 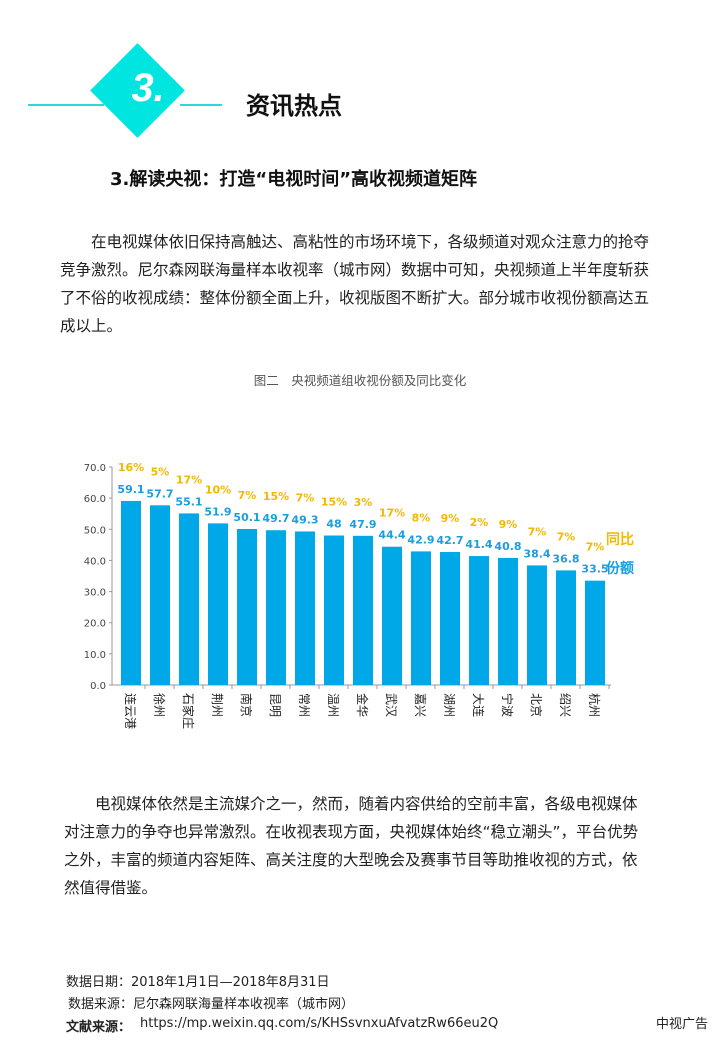 I want to click on share-label: 44.4, so click(x=391, y=535).